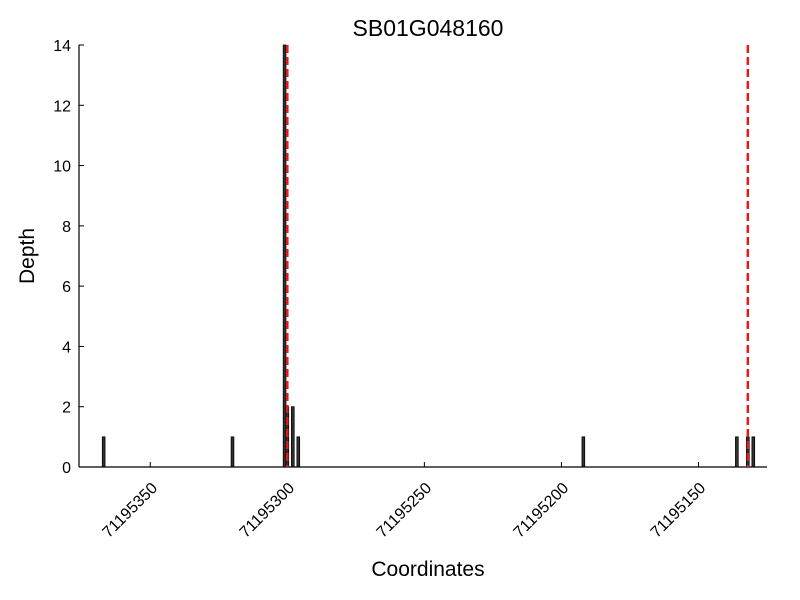  Describe the element at coordinates (62, 46) in the screenshot. I see `y-tick-label: 14` at that location.